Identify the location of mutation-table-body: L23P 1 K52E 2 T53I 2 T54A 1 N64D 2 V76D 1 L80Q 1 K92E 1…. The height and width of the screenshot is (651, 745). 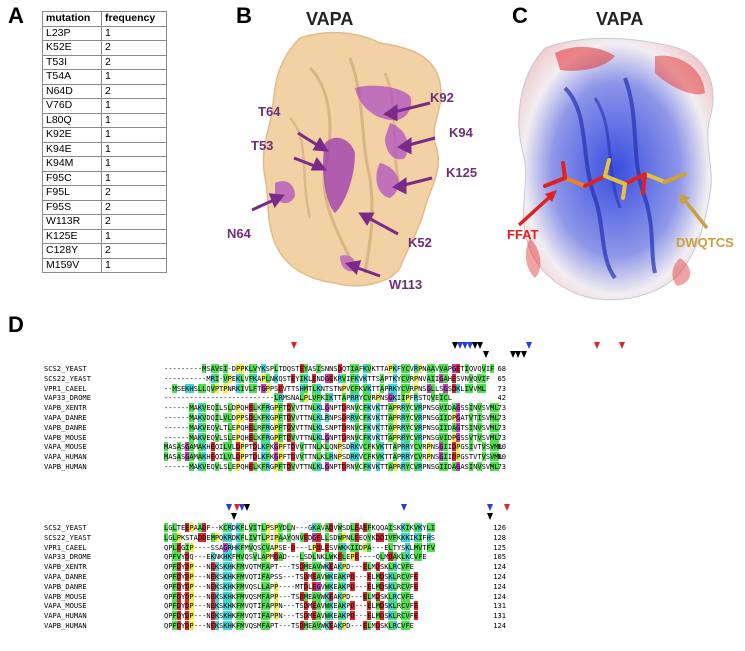
(104, 149).